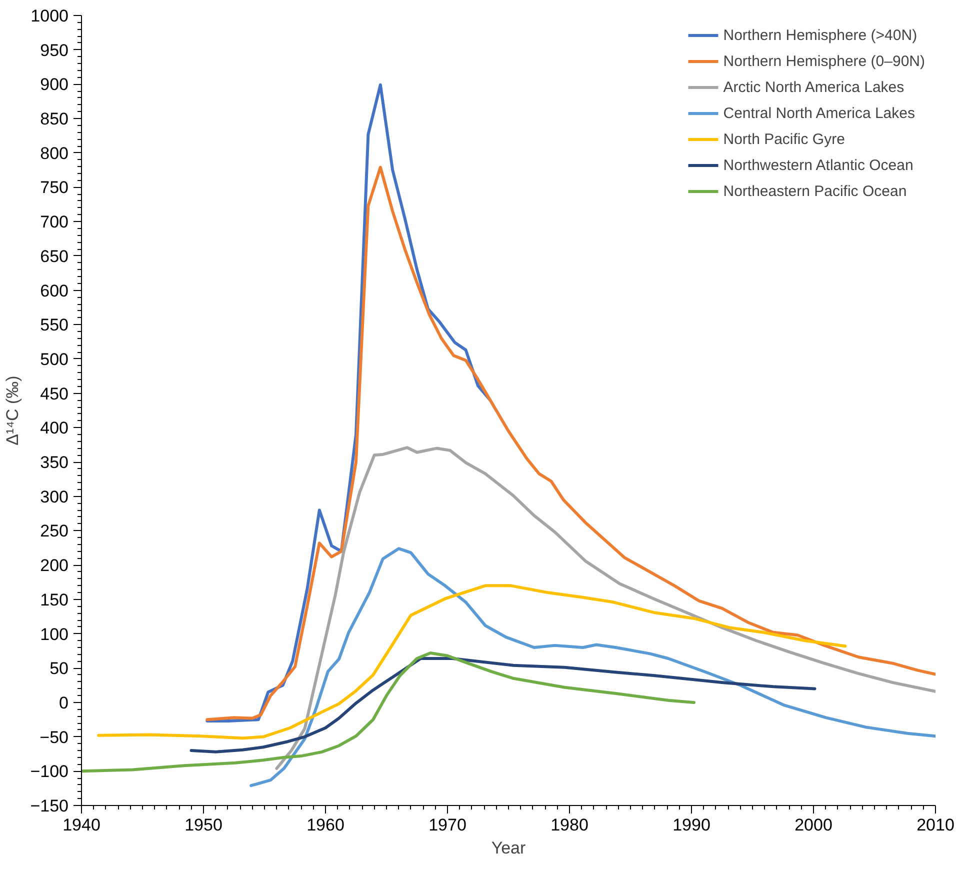  What do you see at coordinates (813, 87) in the screenshot?
I see `legend-label: Arctic North America Lakes` at bounding box center [813, 87].